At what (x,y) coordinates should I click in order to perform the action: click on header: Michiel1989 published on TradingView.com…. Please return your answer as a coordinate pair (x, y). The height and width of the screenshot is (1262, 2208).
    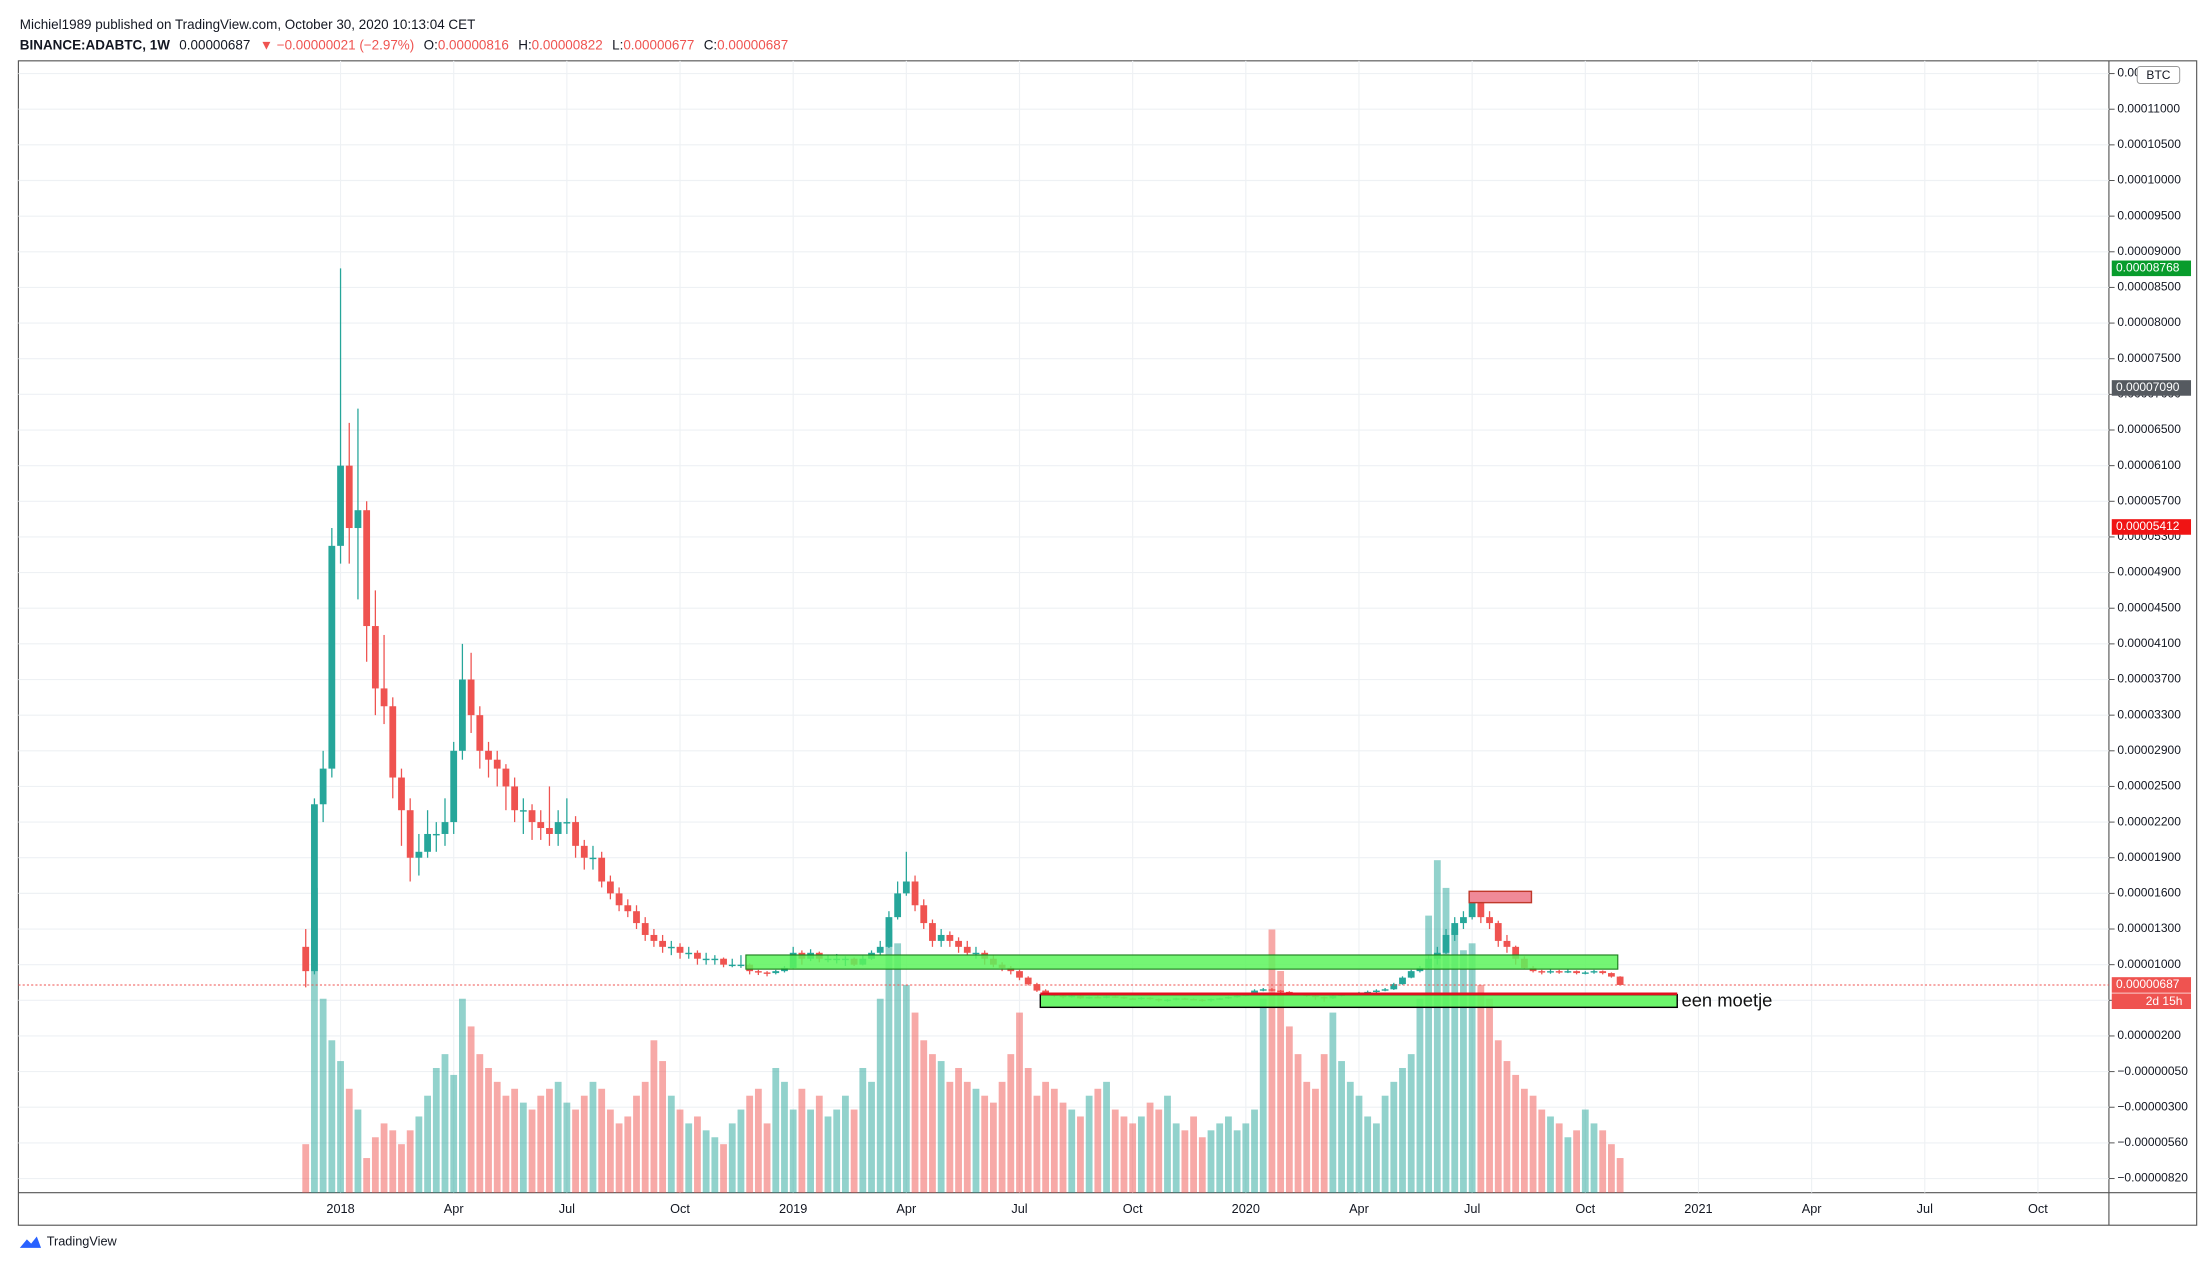
    Looking at the image, I should click on (404, 34).